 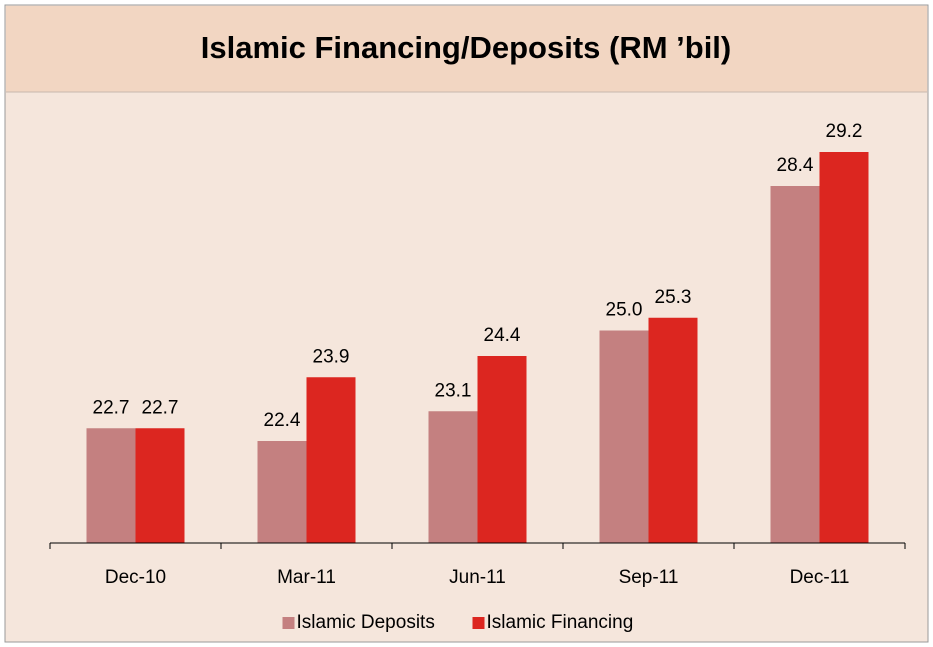 I want to click on chart-title: Islamic Financing/Deposits (RM ’bil), so click(x=466, y=47).